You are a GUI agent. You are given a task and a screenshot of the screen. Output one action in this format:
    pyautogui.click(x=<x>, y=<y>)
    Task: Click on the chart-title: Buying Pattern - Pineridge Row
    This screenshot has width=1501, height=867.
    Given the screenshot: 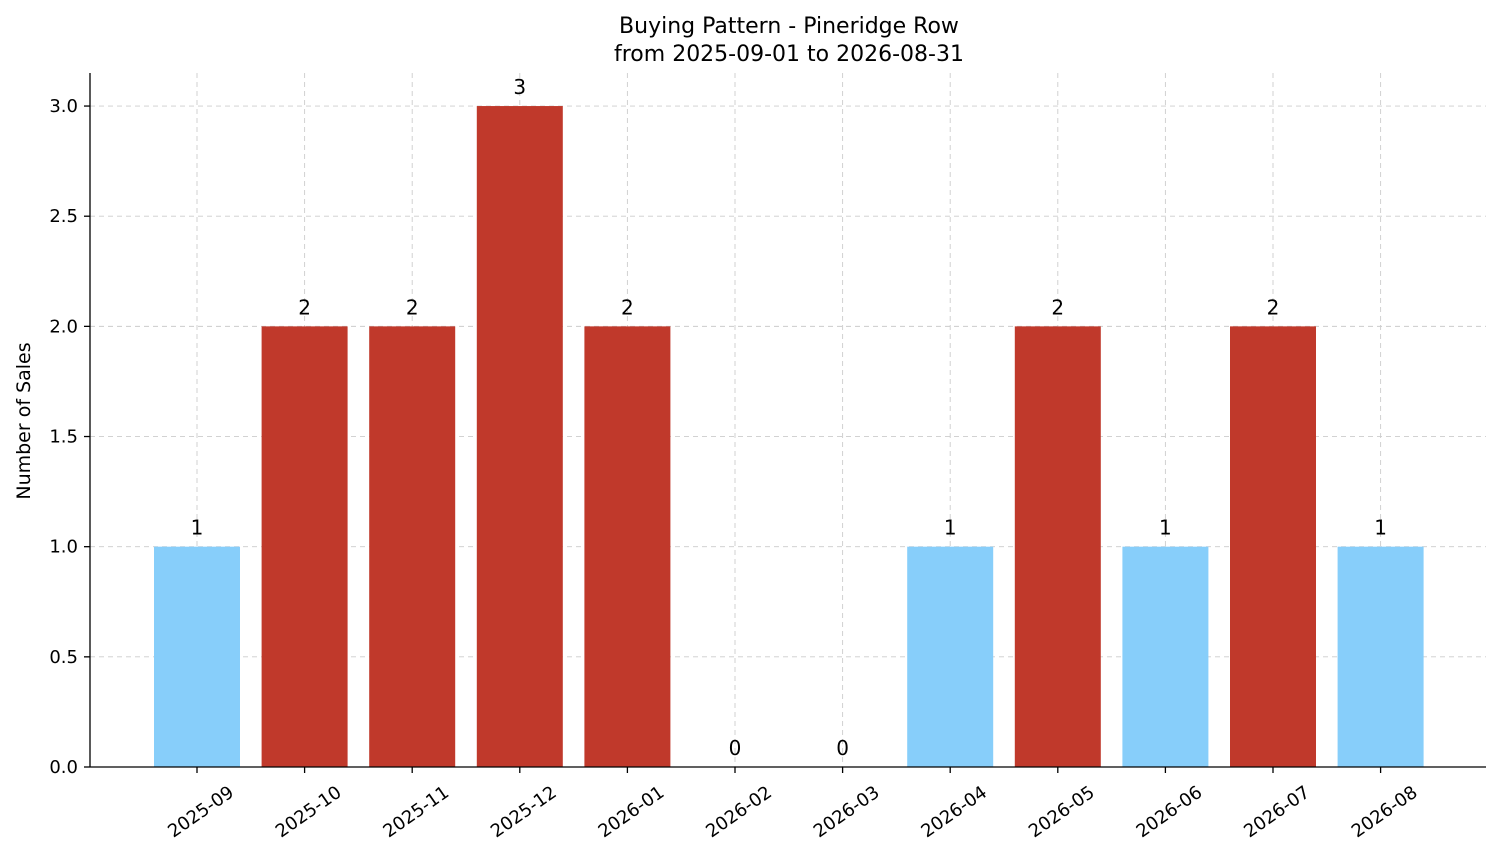 What is the action you would take?
    pyautogui.click(x=789, y=26)
    